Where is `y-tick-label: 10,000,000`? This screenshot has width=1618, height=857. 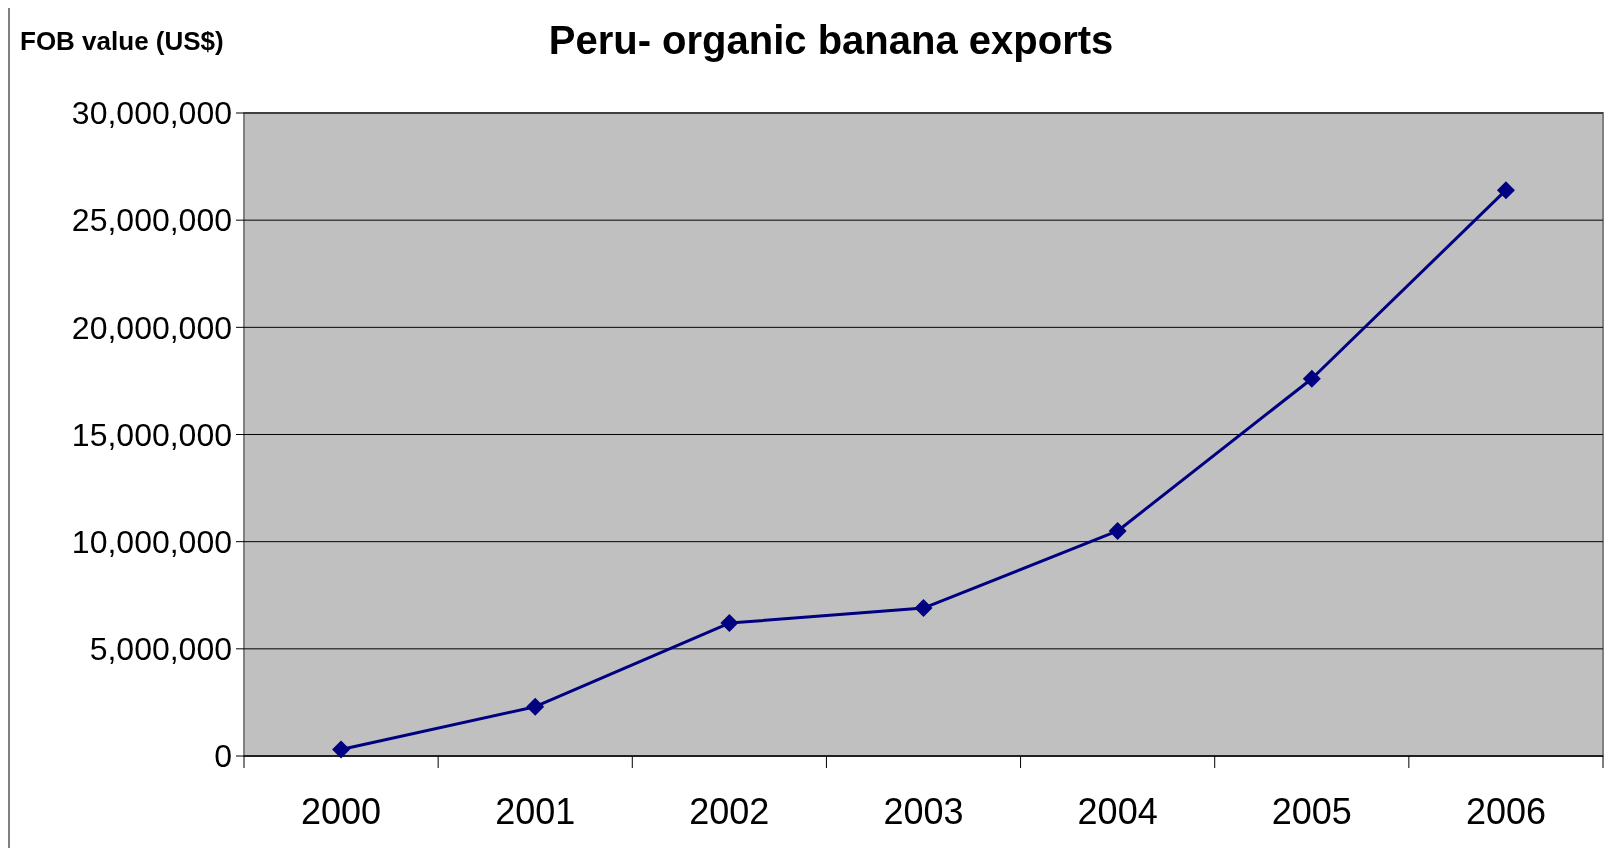 y-tick-label: 10,000,000 is located at coordinates (151, 541).